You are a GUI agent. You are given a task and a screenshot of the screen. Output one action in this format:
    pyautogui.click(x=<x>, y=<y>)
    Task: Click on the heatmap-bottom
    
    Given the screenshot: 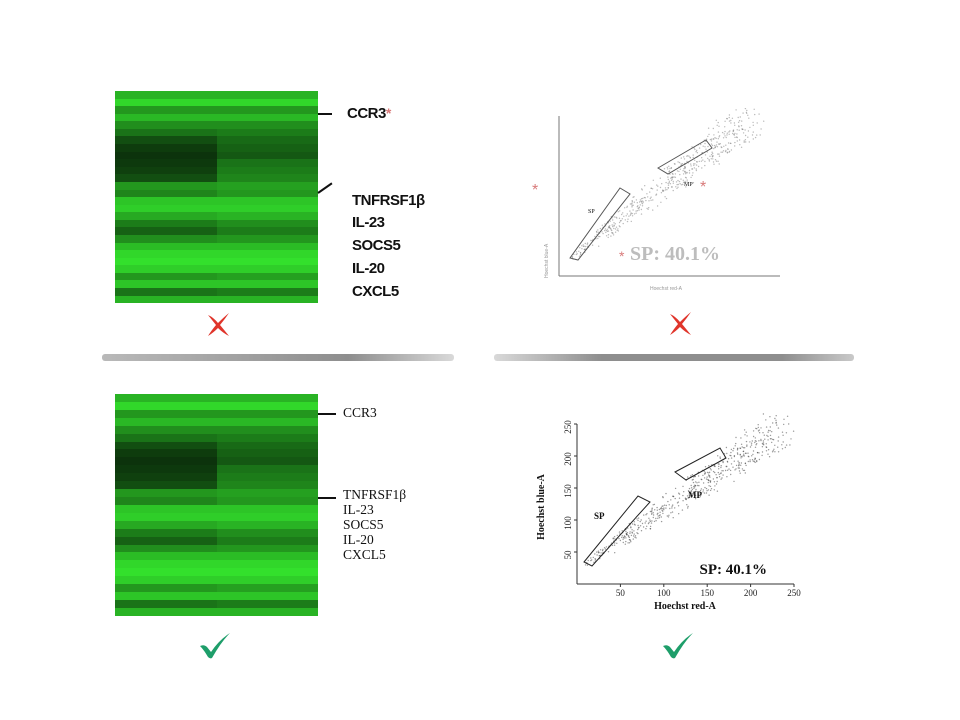 What is the action you would take?
    pyautogui.click(x=216, y=505)
    